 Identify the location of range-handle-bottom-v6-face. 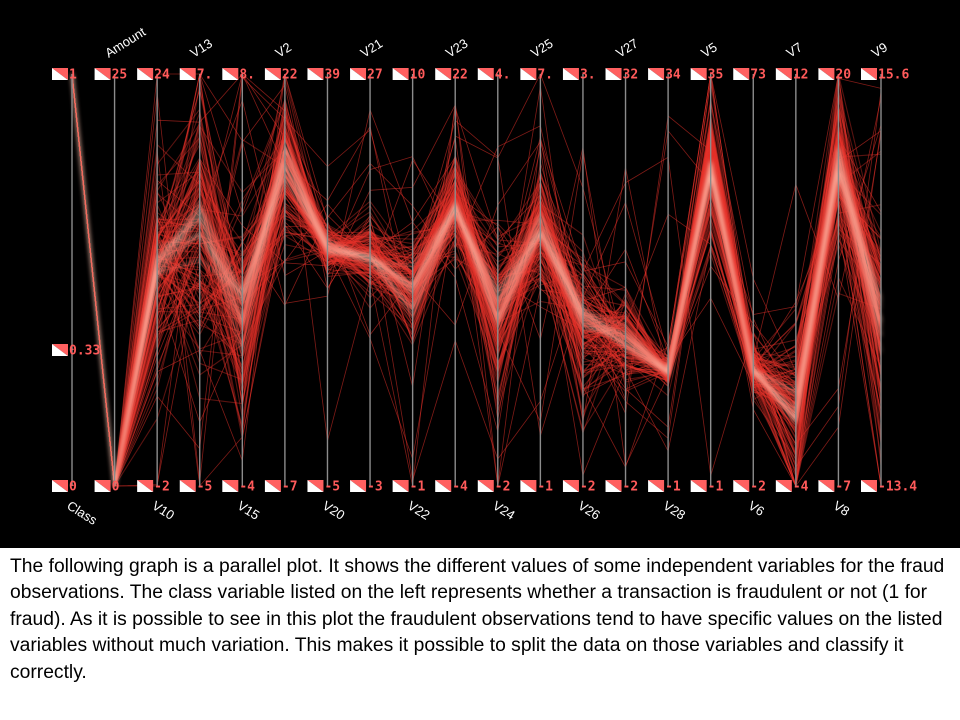
(741, 486).